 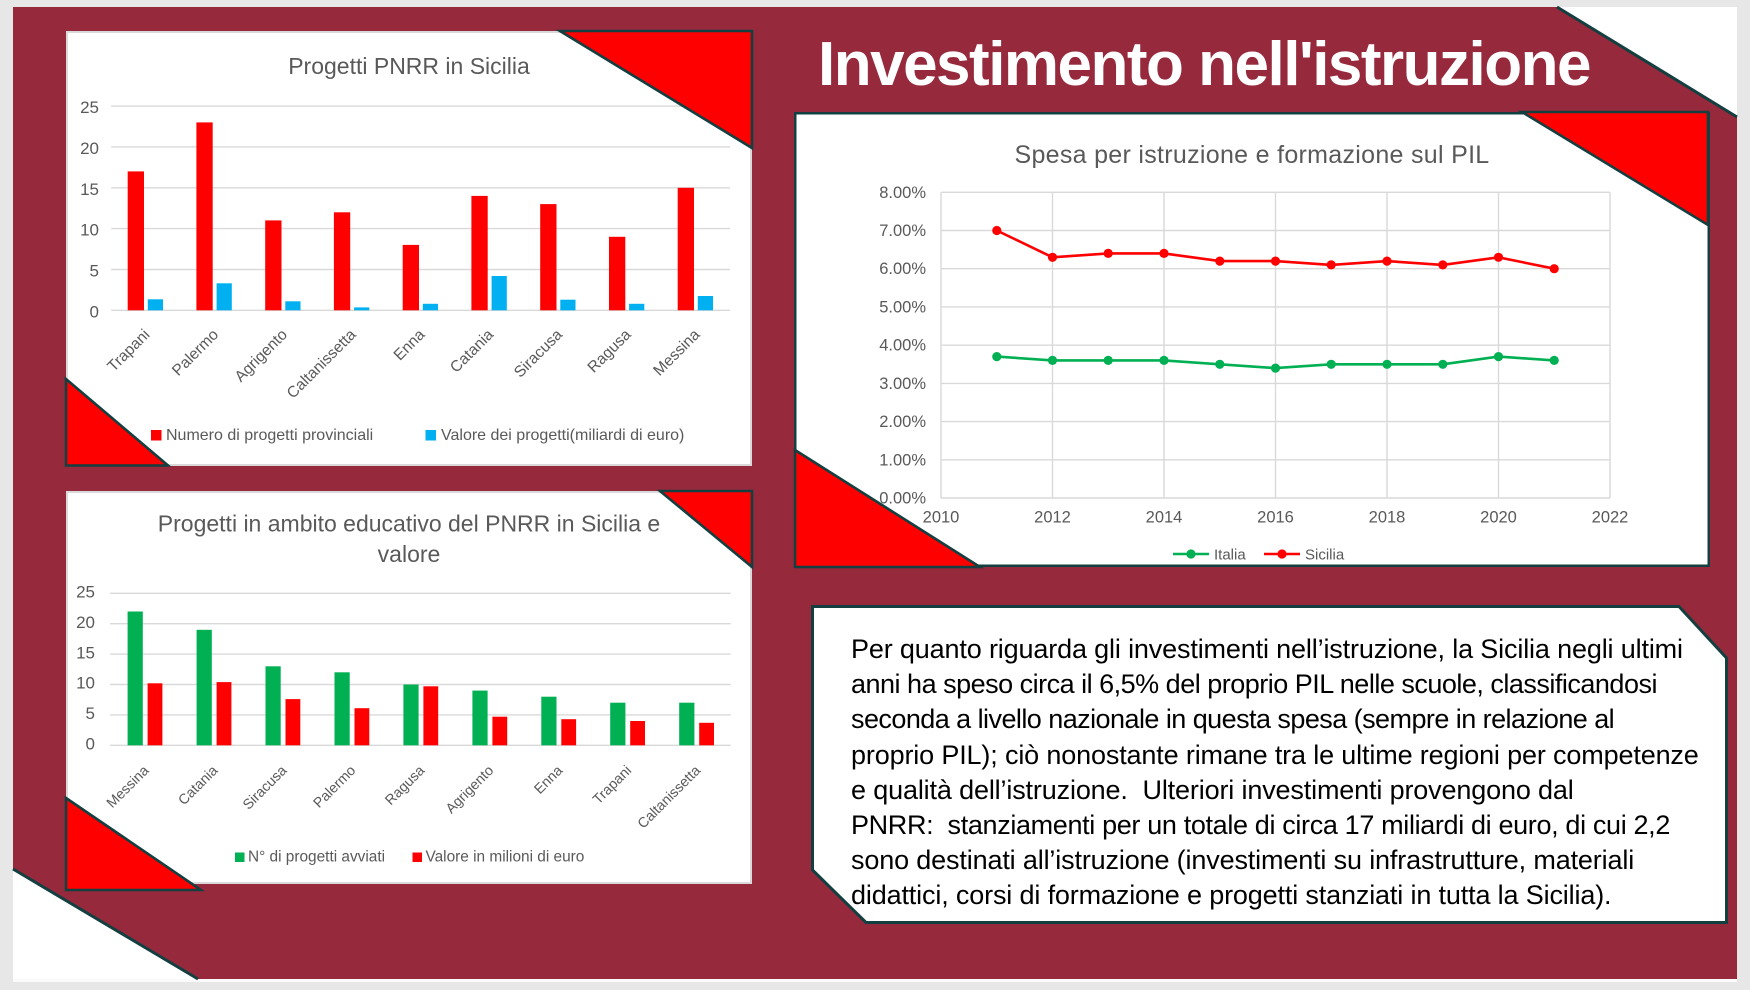 I want to click on svg-text: 7.00%, so click(x=902, y=231).